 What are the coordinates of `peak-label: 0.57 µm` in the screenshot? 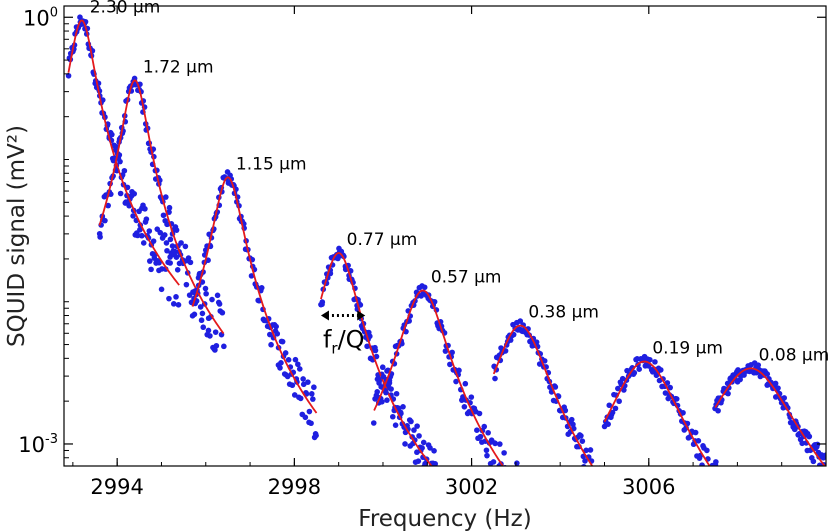 It's located at (466, 277).